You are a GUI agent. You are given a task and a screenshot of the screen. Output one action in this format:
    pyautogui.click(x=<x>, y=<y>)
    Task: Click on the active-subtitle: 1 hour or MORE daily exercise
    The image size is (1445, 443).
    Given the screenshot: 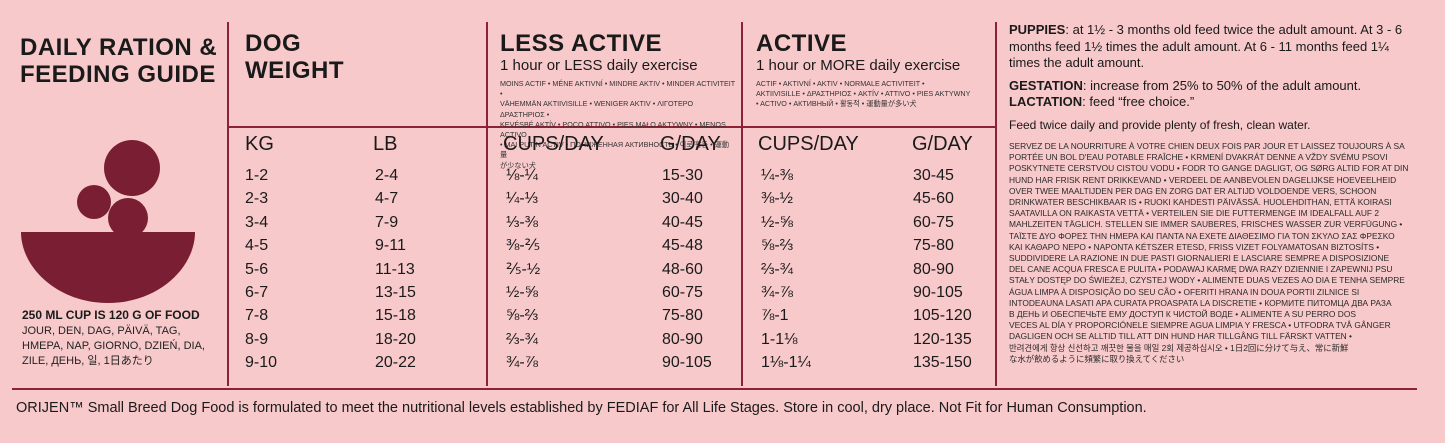 What is the action you would take?
    pyautogui.click(x=858, y=65)
    